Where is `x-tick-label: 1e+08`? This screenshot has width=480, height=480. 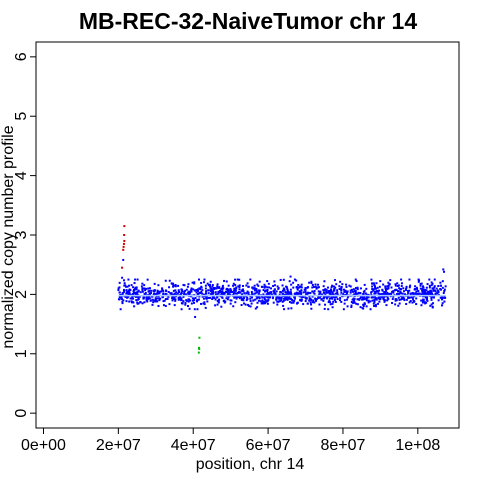 x-tick-label: 1e+08 is located at coordinates (417, 445).